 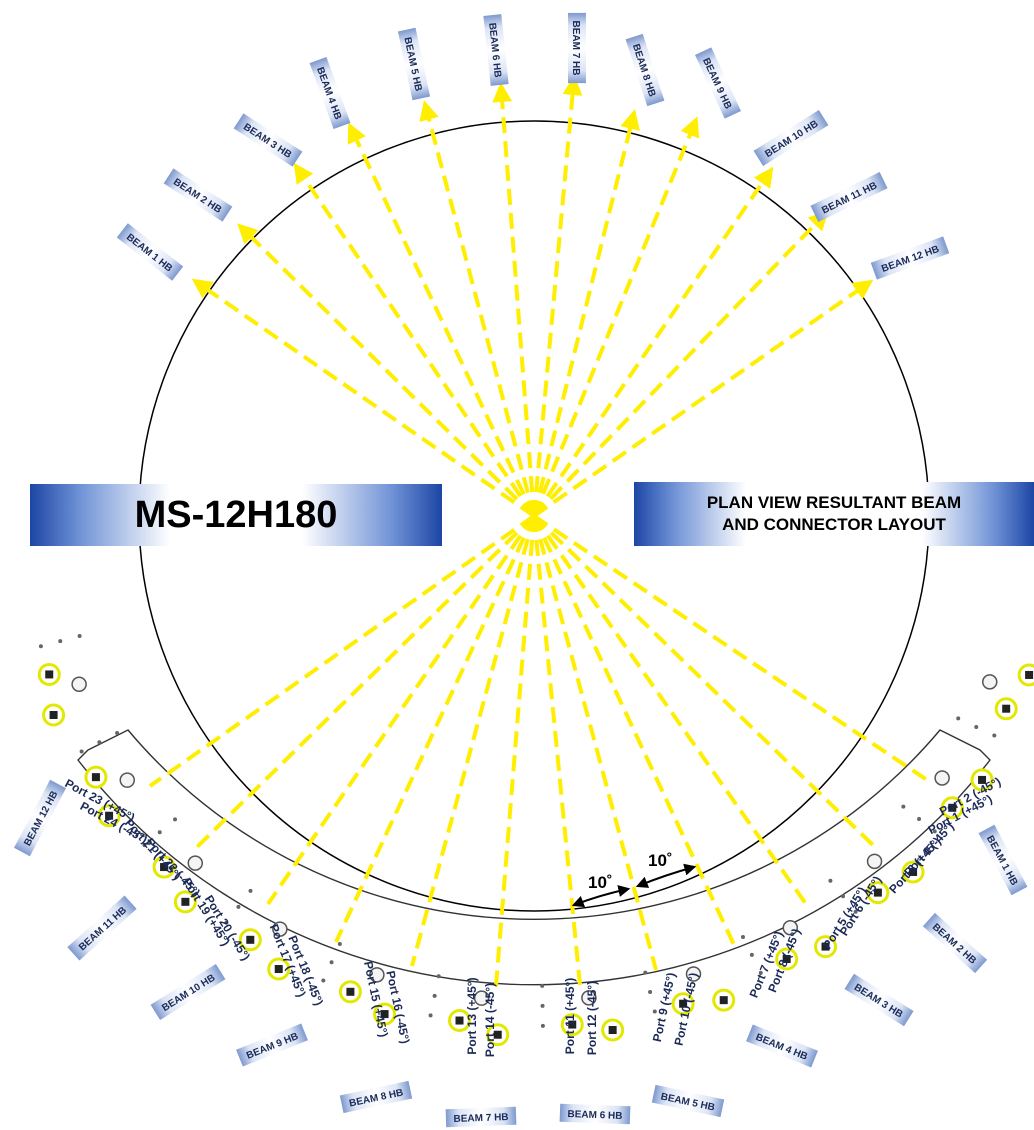 What do you see at coordinates (782, 1046) in the screenshot?
I see `beam-tag-bottom: BEAM 4 HB` at bounding box center [782, 1046].